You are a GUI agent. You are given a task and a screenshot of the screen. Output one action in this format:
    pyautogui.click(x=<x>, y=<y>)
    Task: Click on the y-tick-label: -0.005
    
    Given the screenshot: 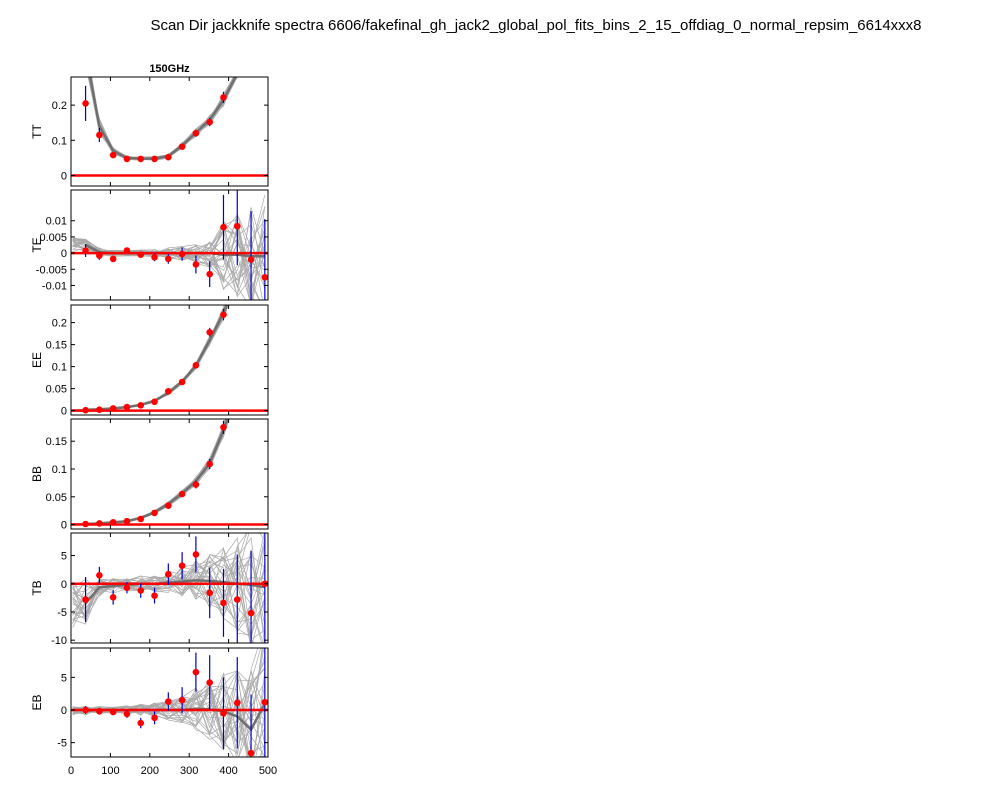 What is the action you would take?
    pyautogui.click(x=51, y=270)
    